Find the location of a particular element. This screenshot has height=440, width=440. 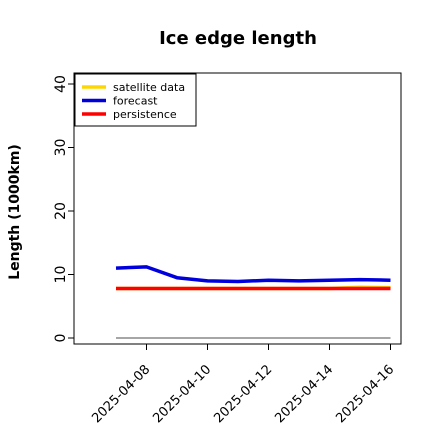

chart-title: Ice edge length is located at coordinates (238, 38).